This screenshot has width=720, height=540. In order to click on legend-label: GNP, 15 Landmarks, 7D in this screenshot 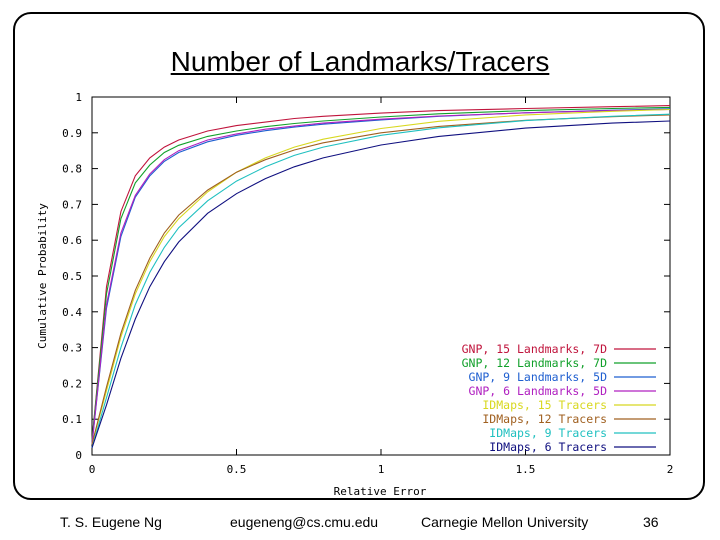, I will do `click(534, 349)`.